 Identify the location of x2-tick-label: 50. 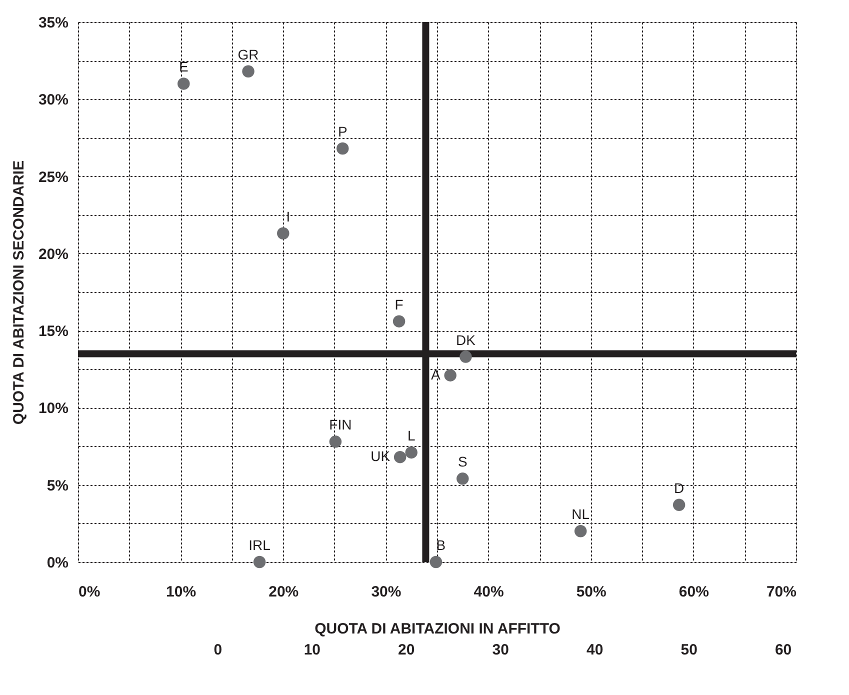
(689, 650).